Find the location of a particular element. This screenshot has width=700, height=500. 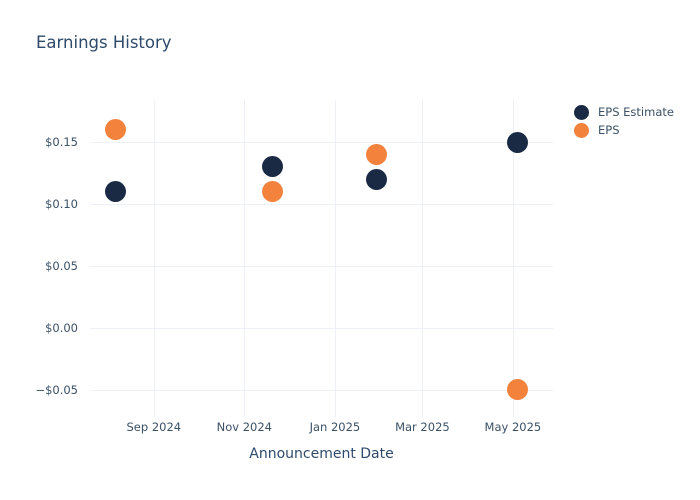

chart-title: Earnings History is located at coordinates (104, 42).